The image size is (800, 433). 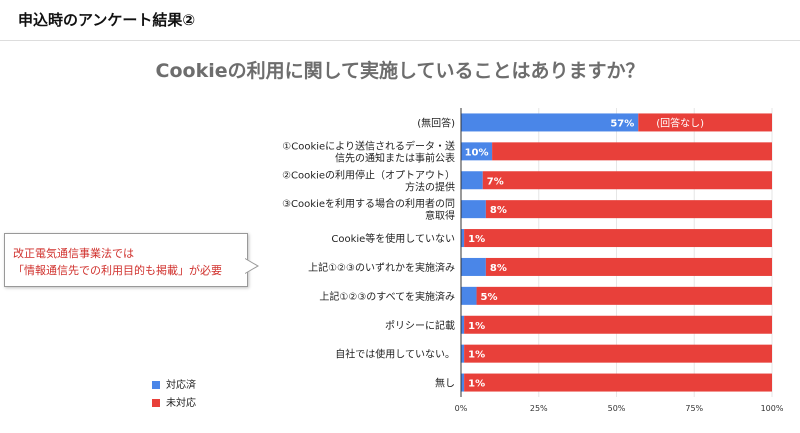 I want to click on legend-swatch-done, so click(x=156, y=385).